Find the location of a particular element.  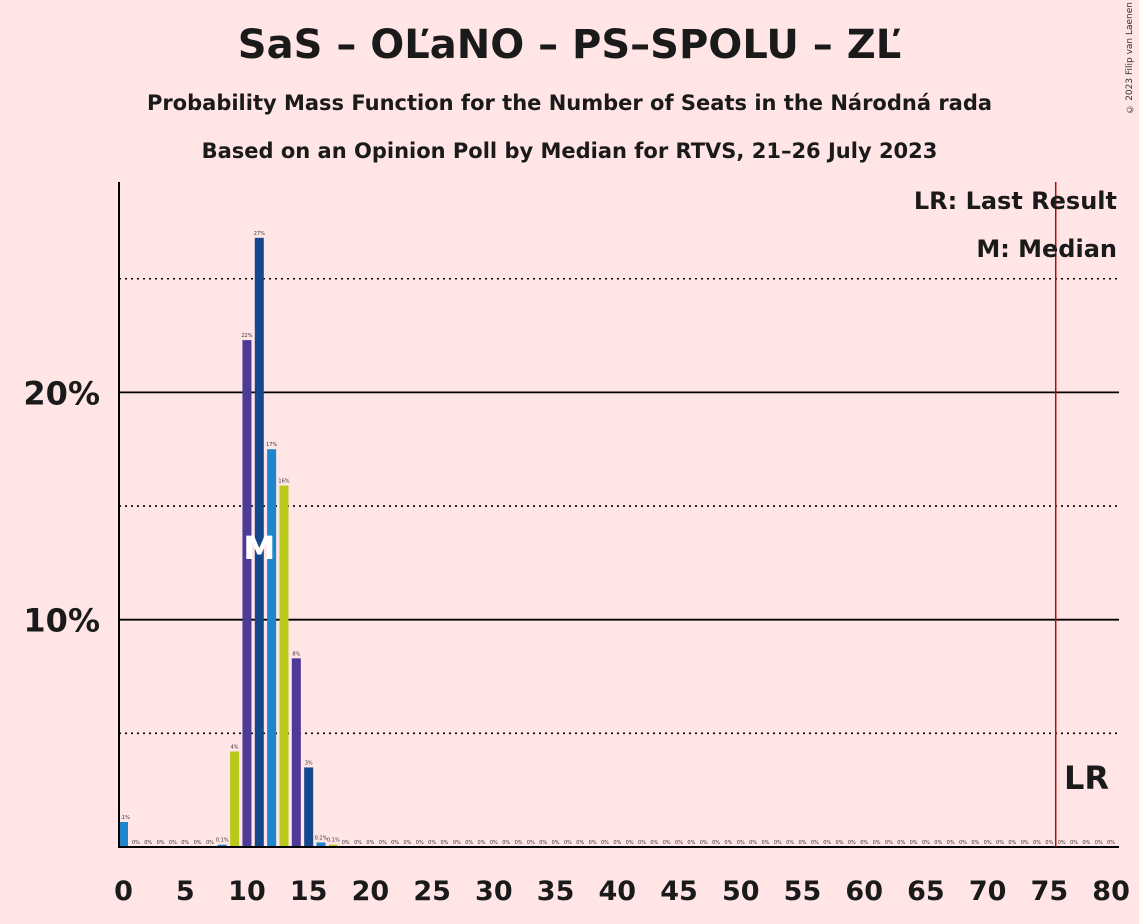

bar-label-seat-17: 0.1% is located at coordinates (333, 841).